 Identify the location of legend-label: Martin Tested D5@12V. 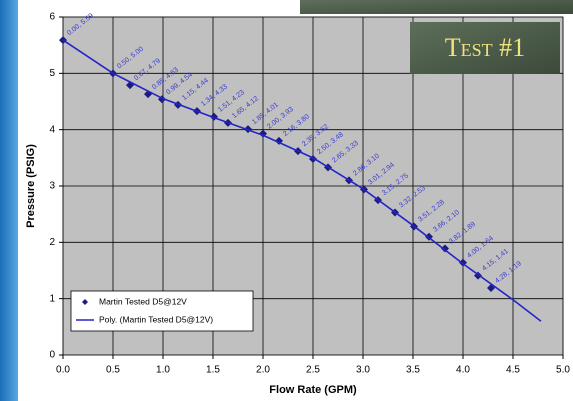
(143, 301).